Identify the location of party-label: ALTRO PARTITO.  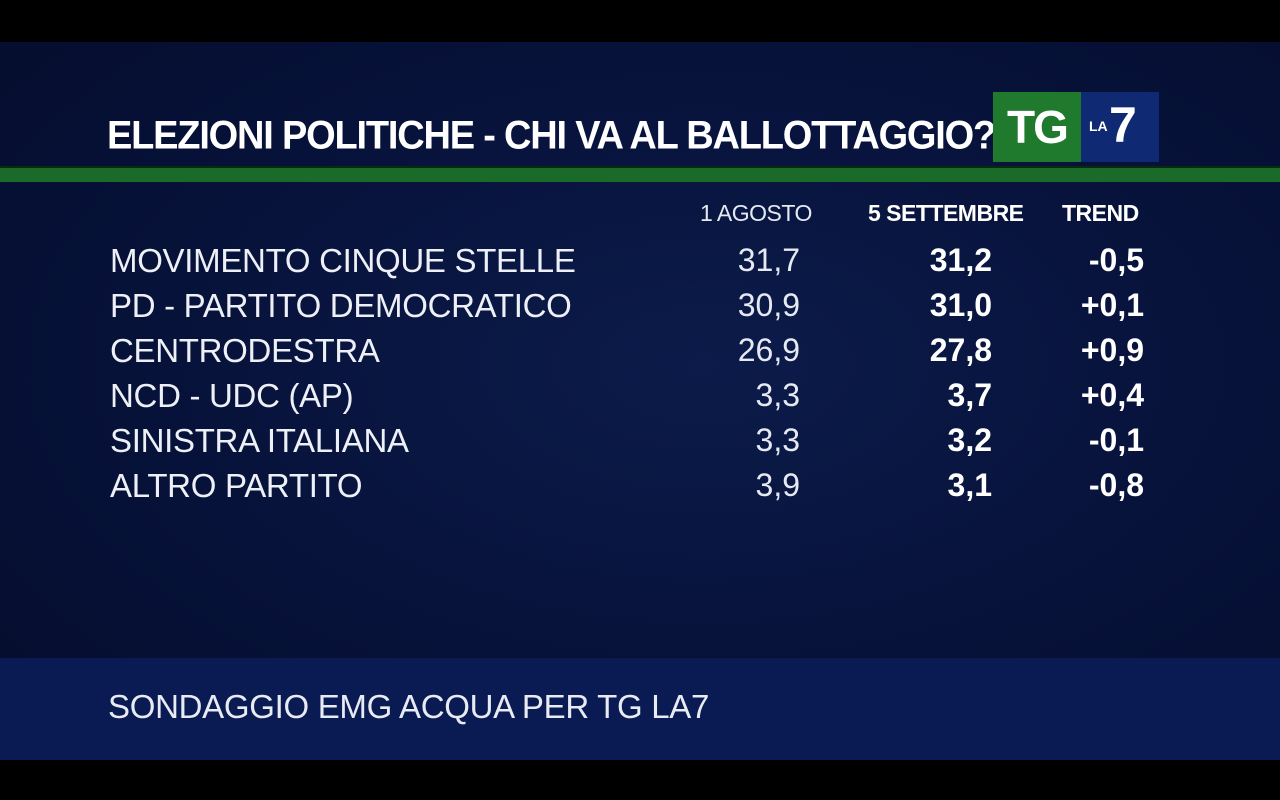
(236, 485).